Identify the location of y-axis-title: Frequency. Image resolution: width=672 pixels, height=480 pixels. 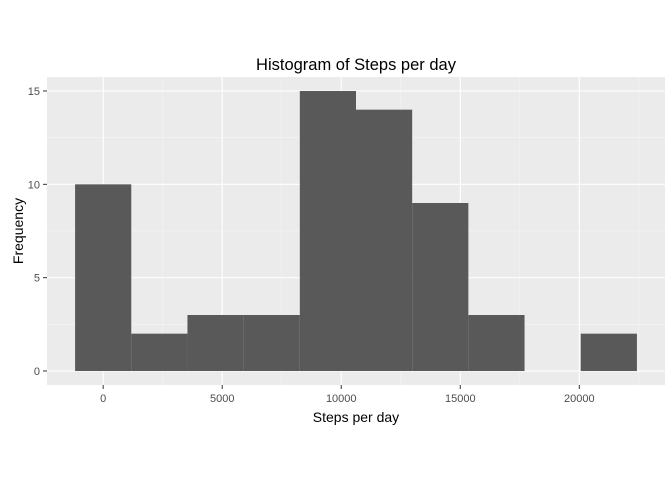
(18, 231).